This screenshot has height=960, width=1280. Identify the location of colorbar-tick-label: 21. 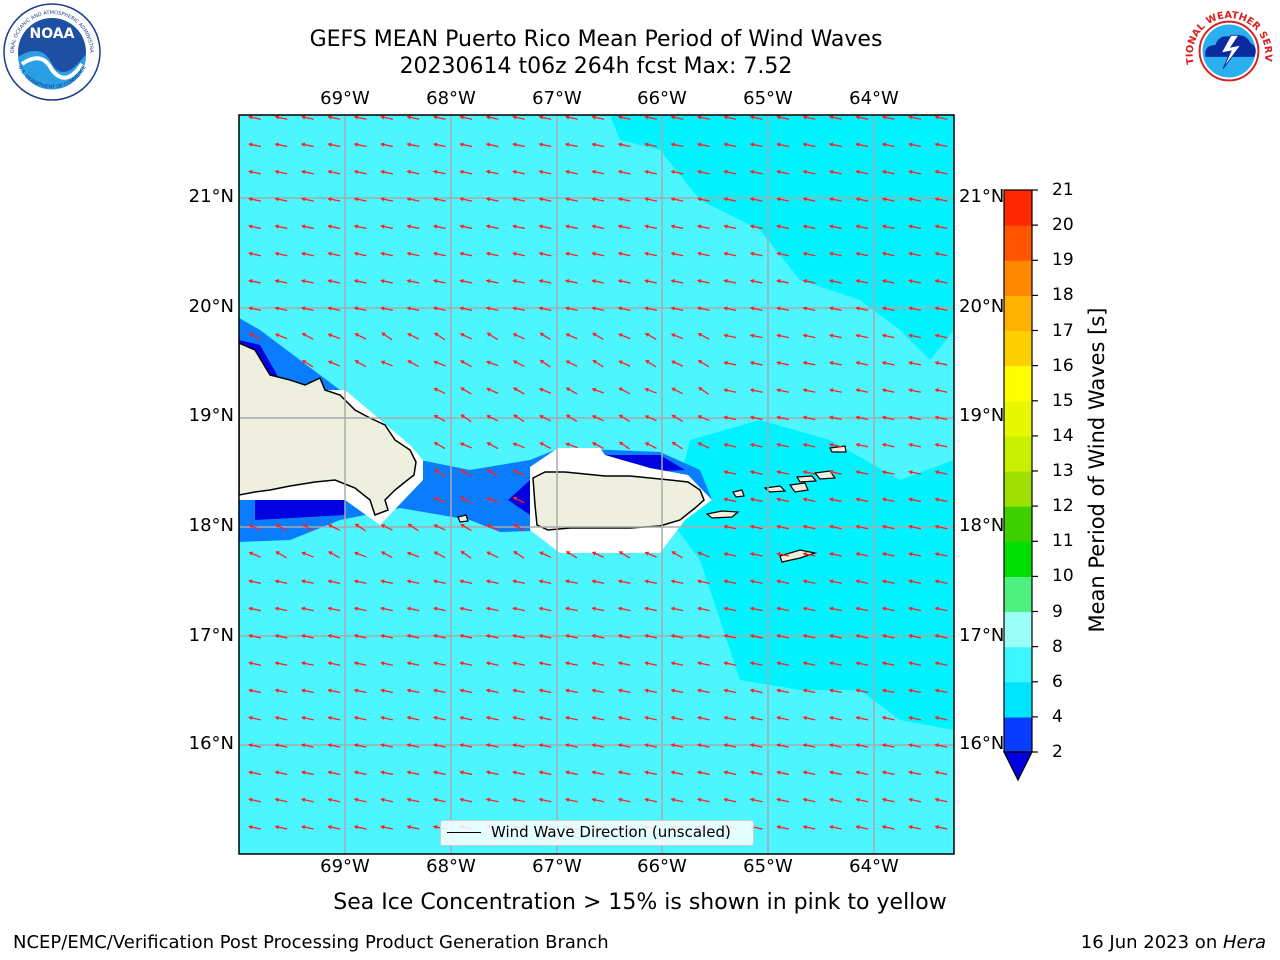
(1063, 190).